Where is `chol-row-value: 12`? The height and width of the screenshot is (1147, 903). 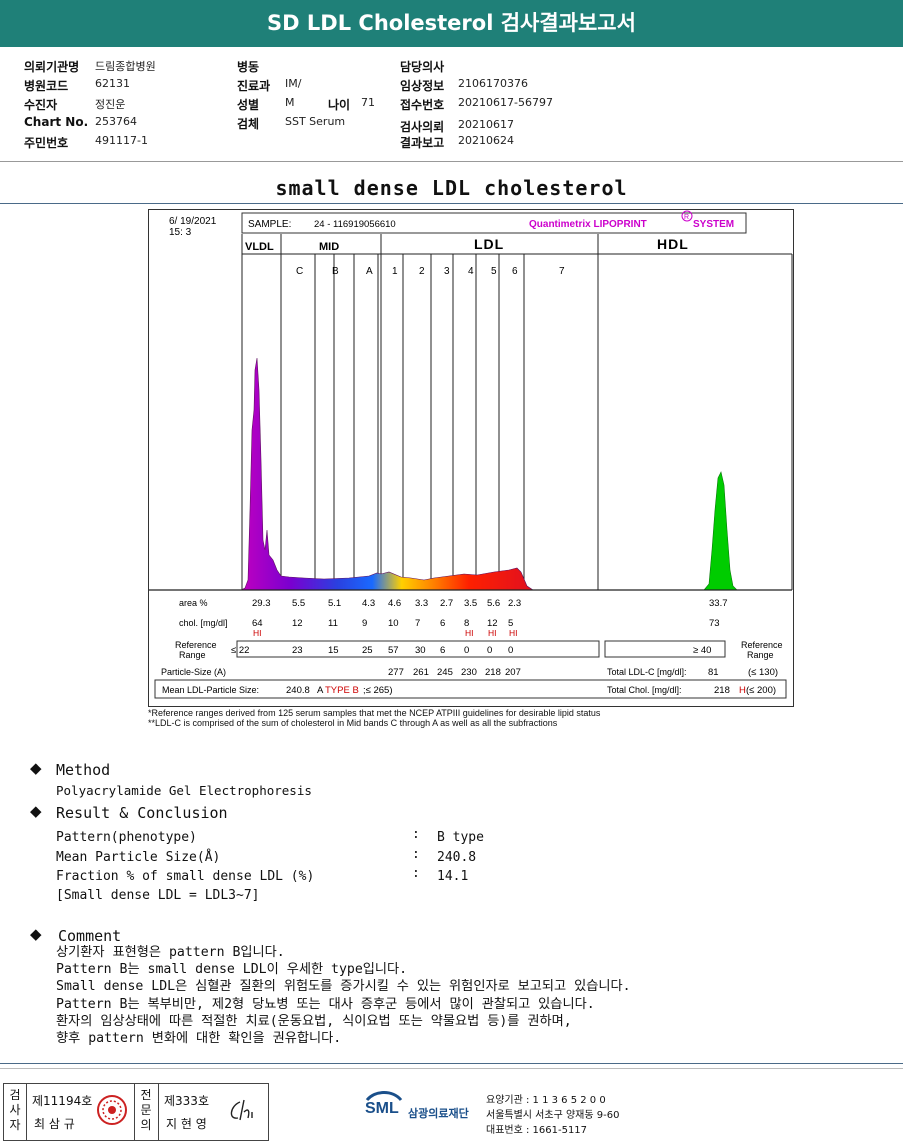 chol-row-value: 12 is located at coordinates (297, 623).